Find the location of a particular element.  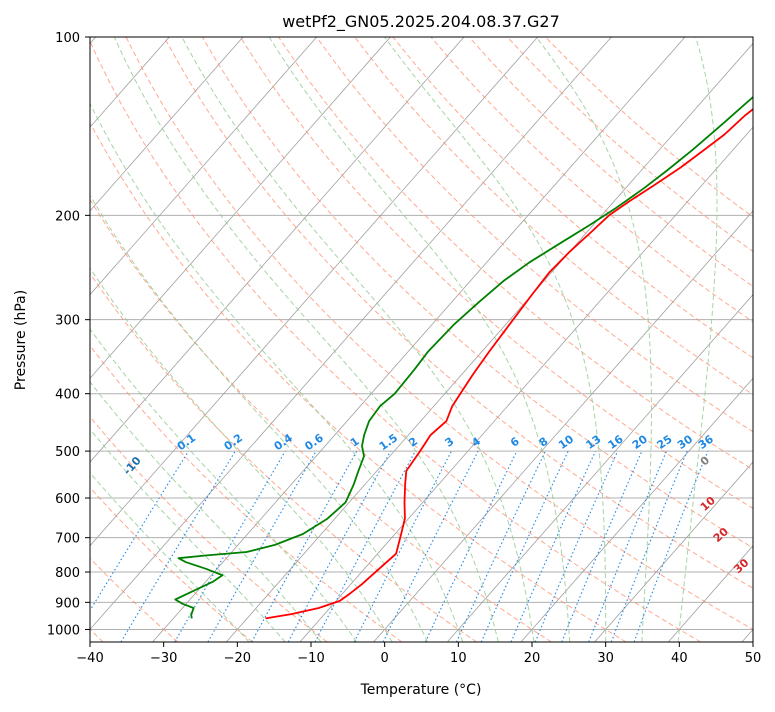

y-tick-label: 500 is located at coordinates (67, 452).